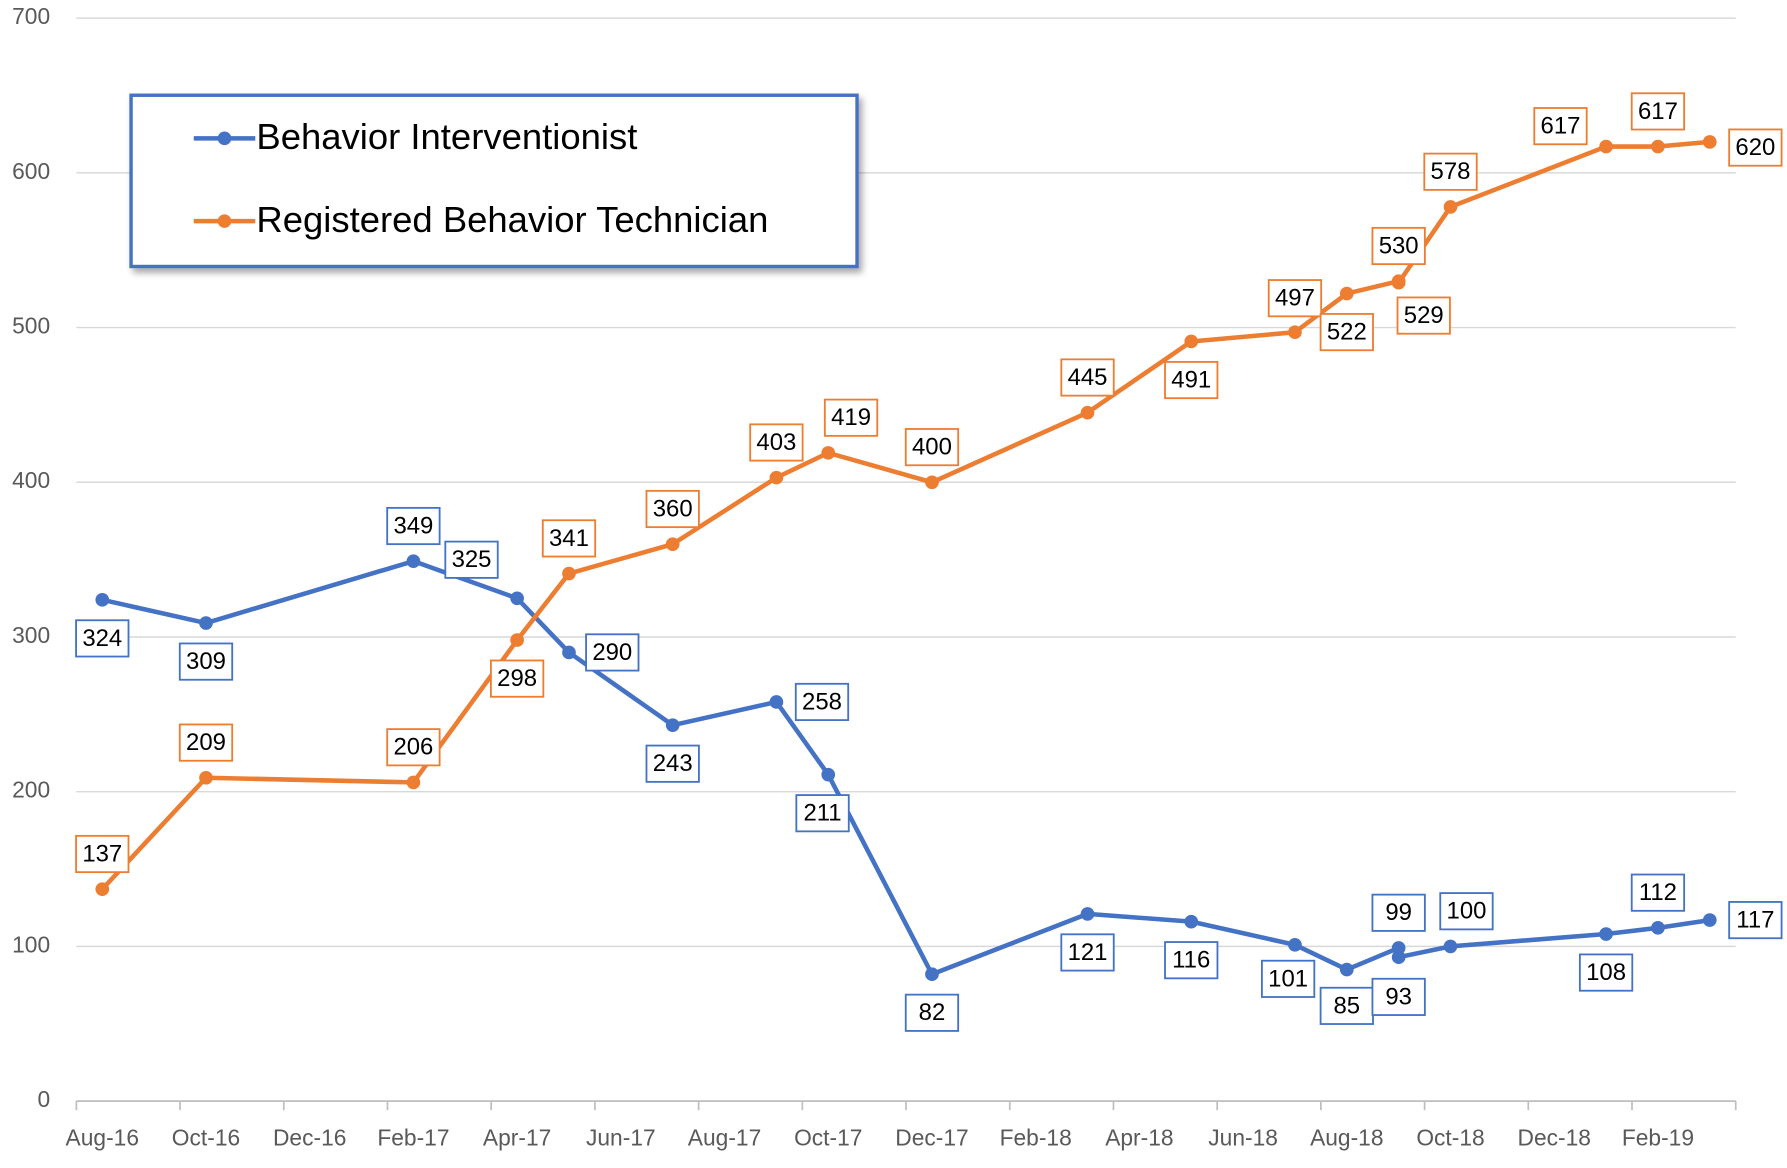 Image resolution: width=1787 pixels, height=1168 pixels. I want to click on x-tick-label: Apr-18, so click(1139, 1138).